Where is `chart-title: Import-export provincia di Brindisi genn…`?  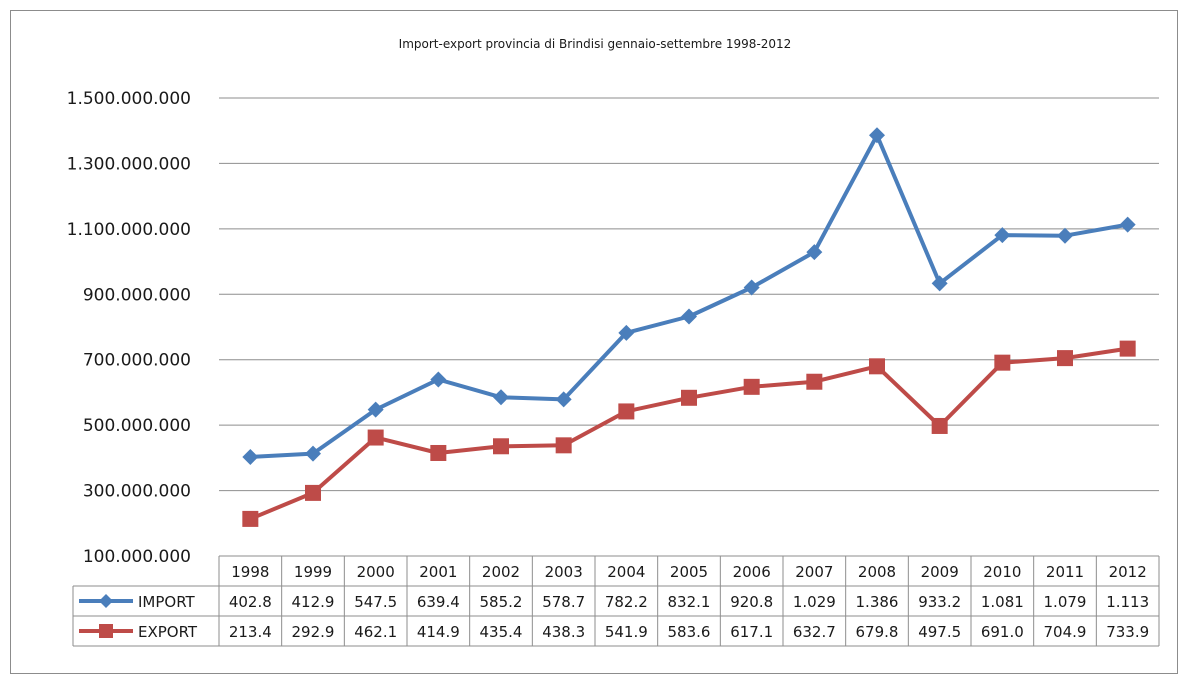 chart-title: Import-export provincia di Brindisi genn… is located at coordinates (595, 44).